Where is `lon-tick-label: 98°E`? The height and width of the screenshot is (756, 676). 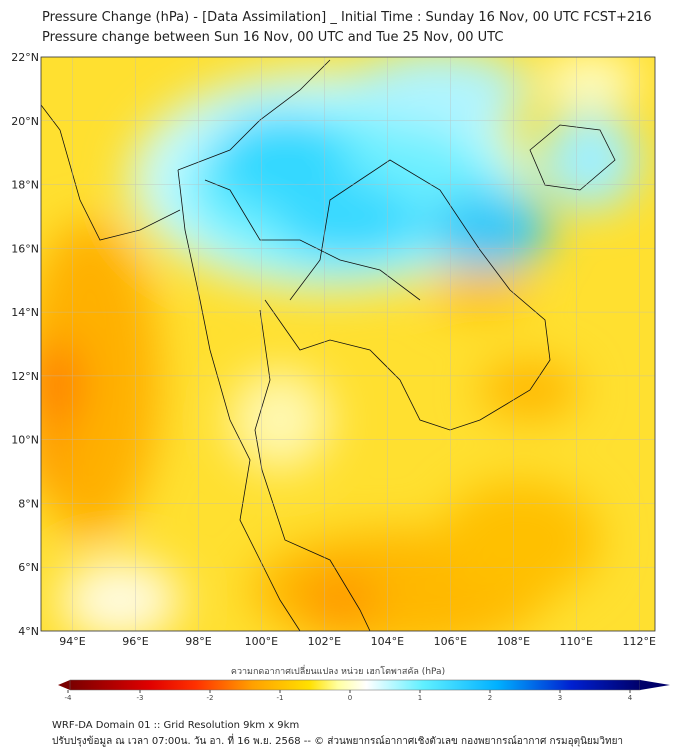 lon-tick-label: 98°E is located at coordinates (198, 641).